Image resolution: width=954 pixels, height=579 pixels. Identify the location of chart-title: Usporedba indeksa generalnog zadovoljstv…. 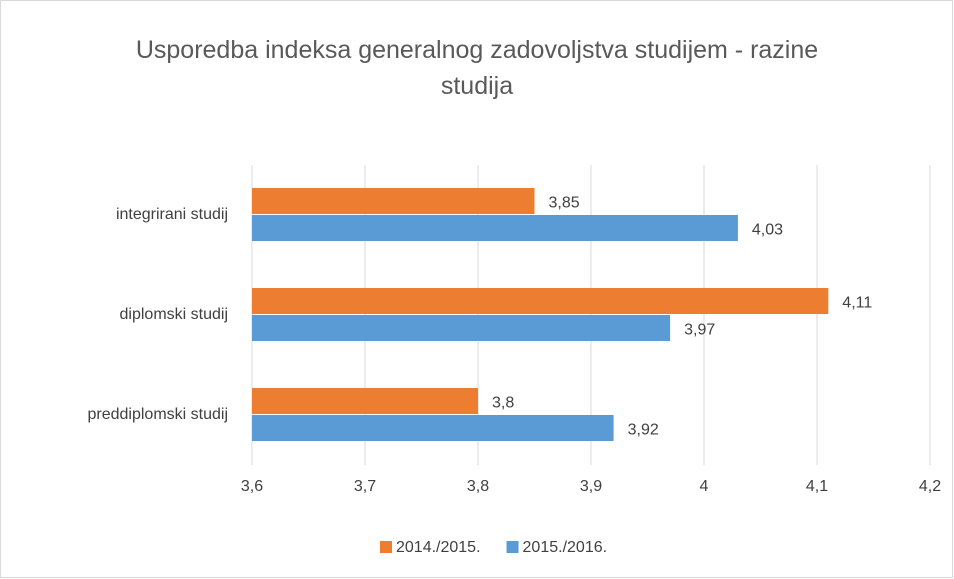
(477, 68).